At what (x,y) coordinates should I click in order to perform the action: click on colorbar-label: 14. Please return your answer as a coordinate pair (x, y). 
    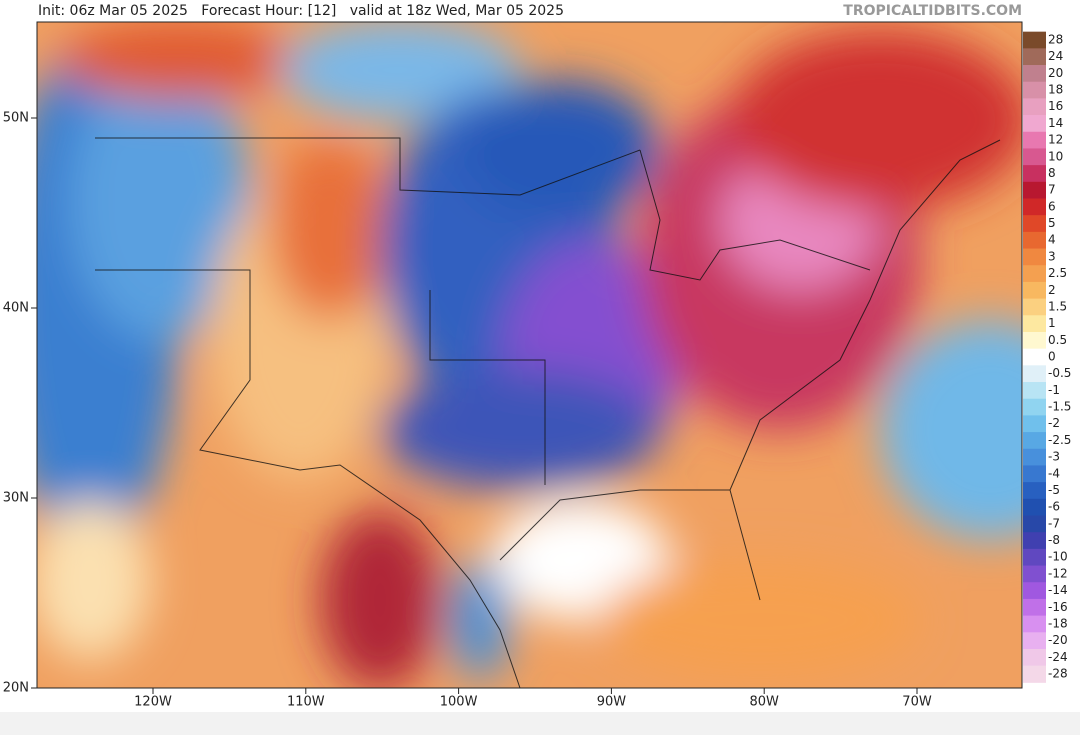
    Looking at the image, I should click on (1055, 123).